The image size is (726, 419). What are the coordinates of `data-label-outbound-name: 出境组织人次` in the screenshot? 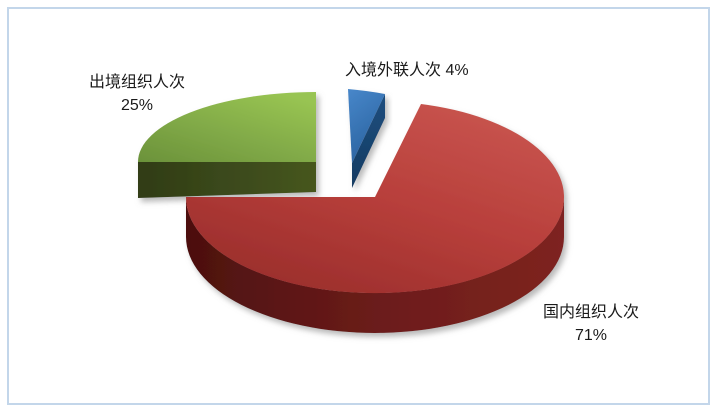 It's located at (136, 82).